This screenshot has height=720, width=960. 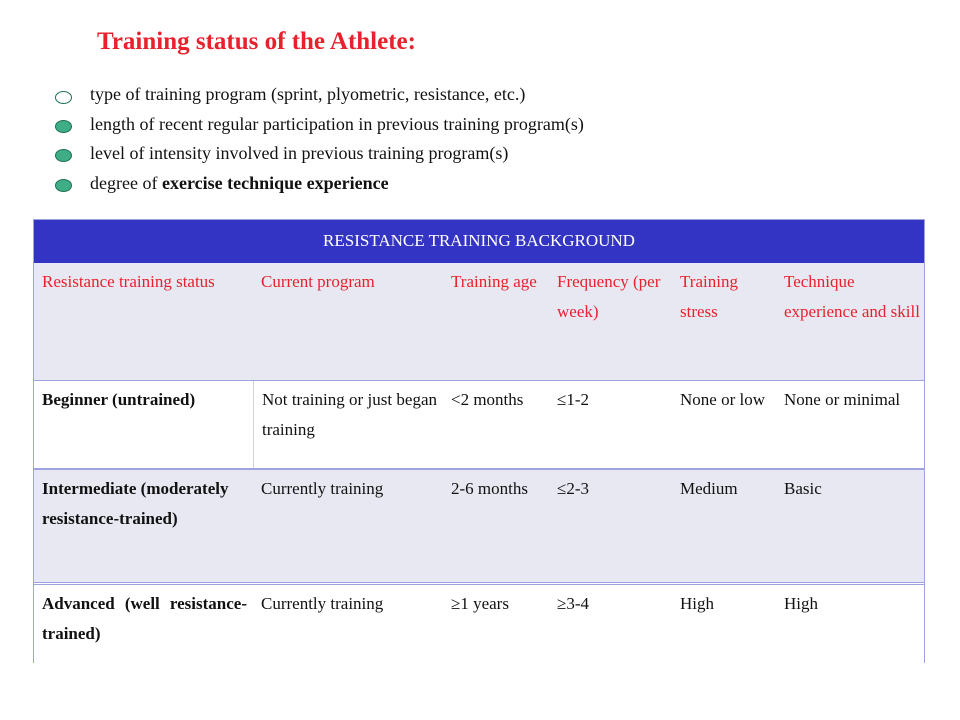 What do you see at coordinates (722, 399) in the screenshot?
I see `table-cell: None or low` at bounding box center [722, 399].